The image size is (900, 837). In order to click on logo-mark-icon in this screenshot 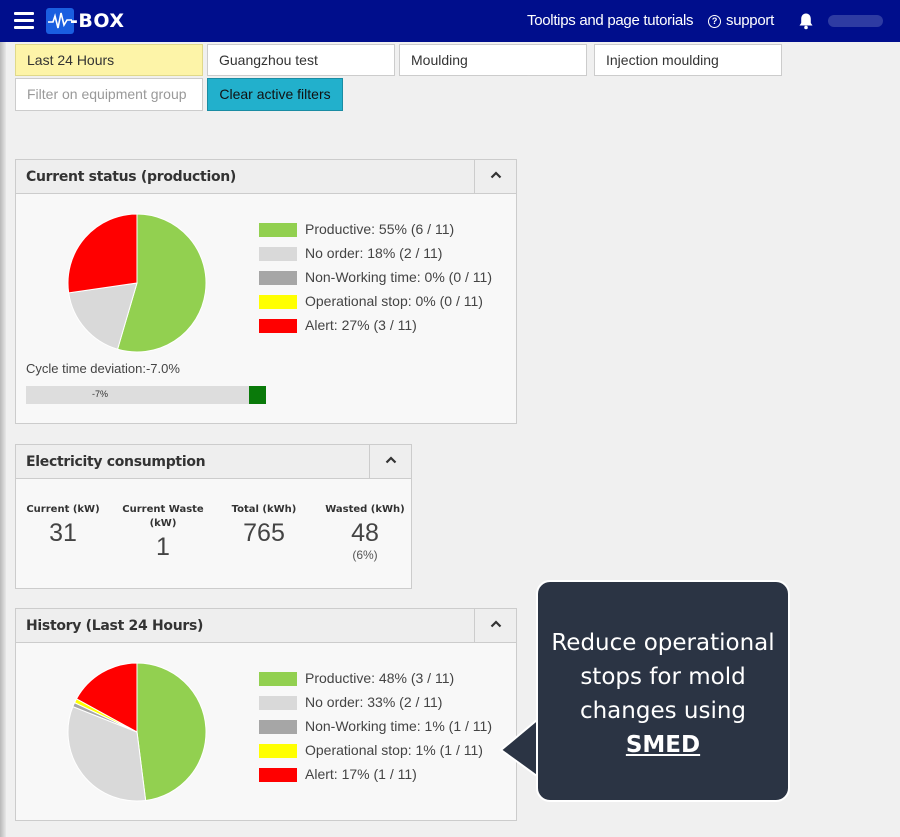, I will do `click(60, 21)`.